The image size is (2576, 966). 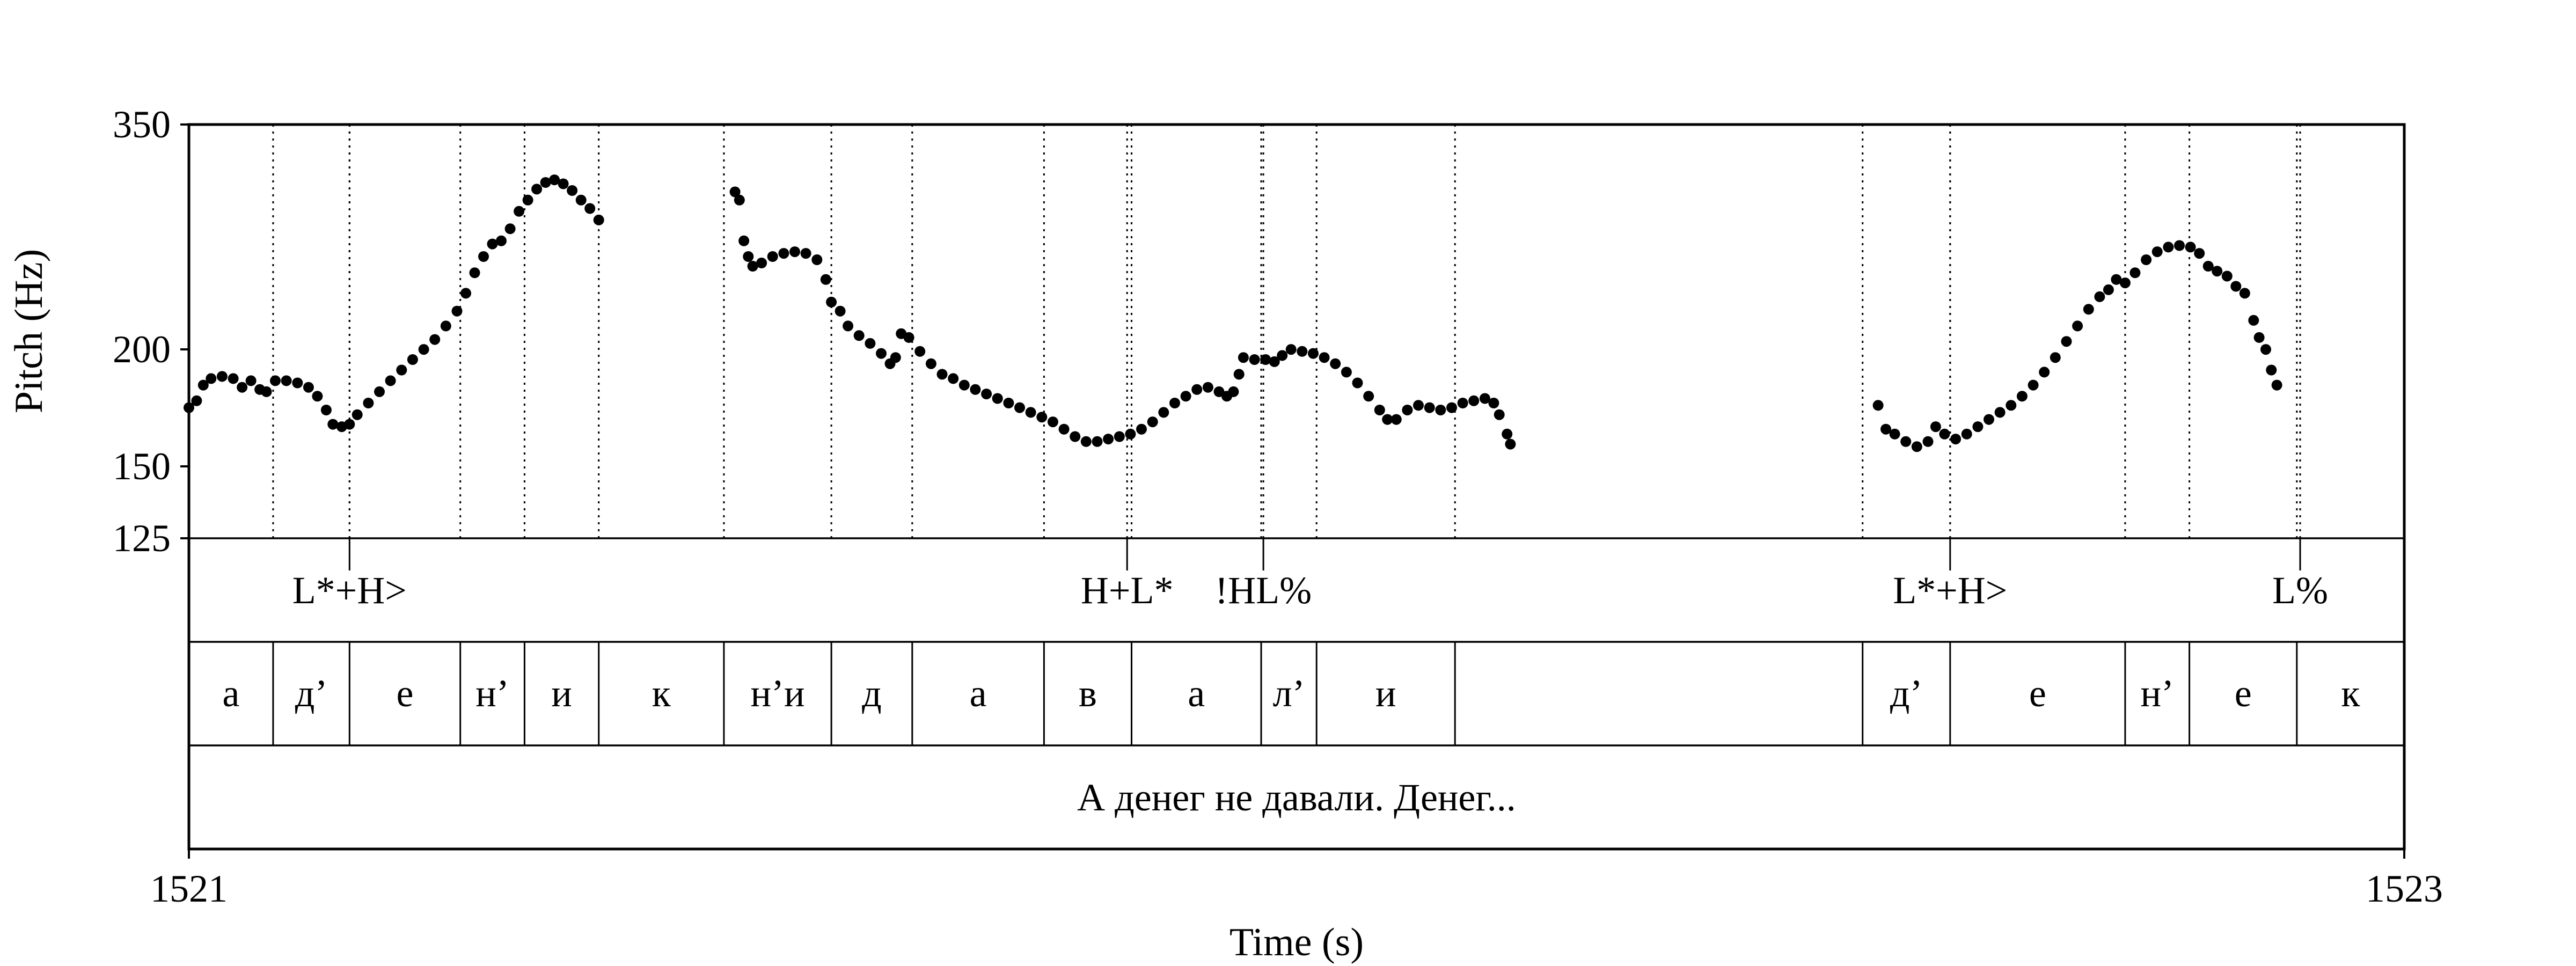 What do you see at coordinates (1385, 693) in the screenshot?
I see `segment-label: и` at bounding box center [1385, 693].